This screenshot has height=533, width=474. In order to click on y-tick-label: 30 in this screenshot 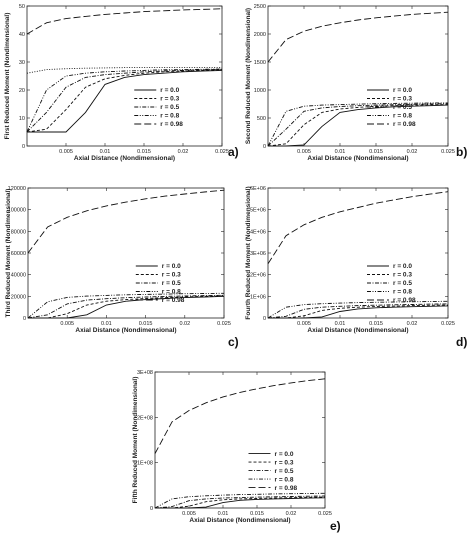, I will do `click(22, 63)`.